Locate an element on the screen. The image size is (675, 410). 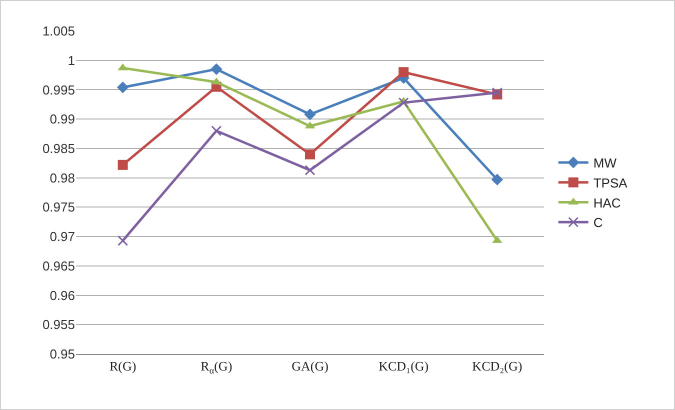
y-tick-label: 0.965 is located at coordinates (58, 266).